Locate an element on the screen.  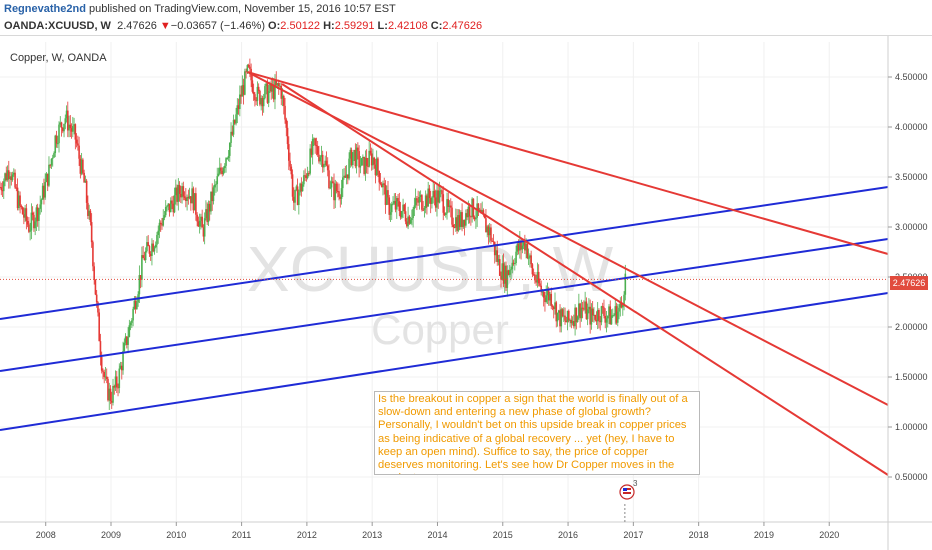
x-tick-label: 2018 is located at coordinates (699, 535).